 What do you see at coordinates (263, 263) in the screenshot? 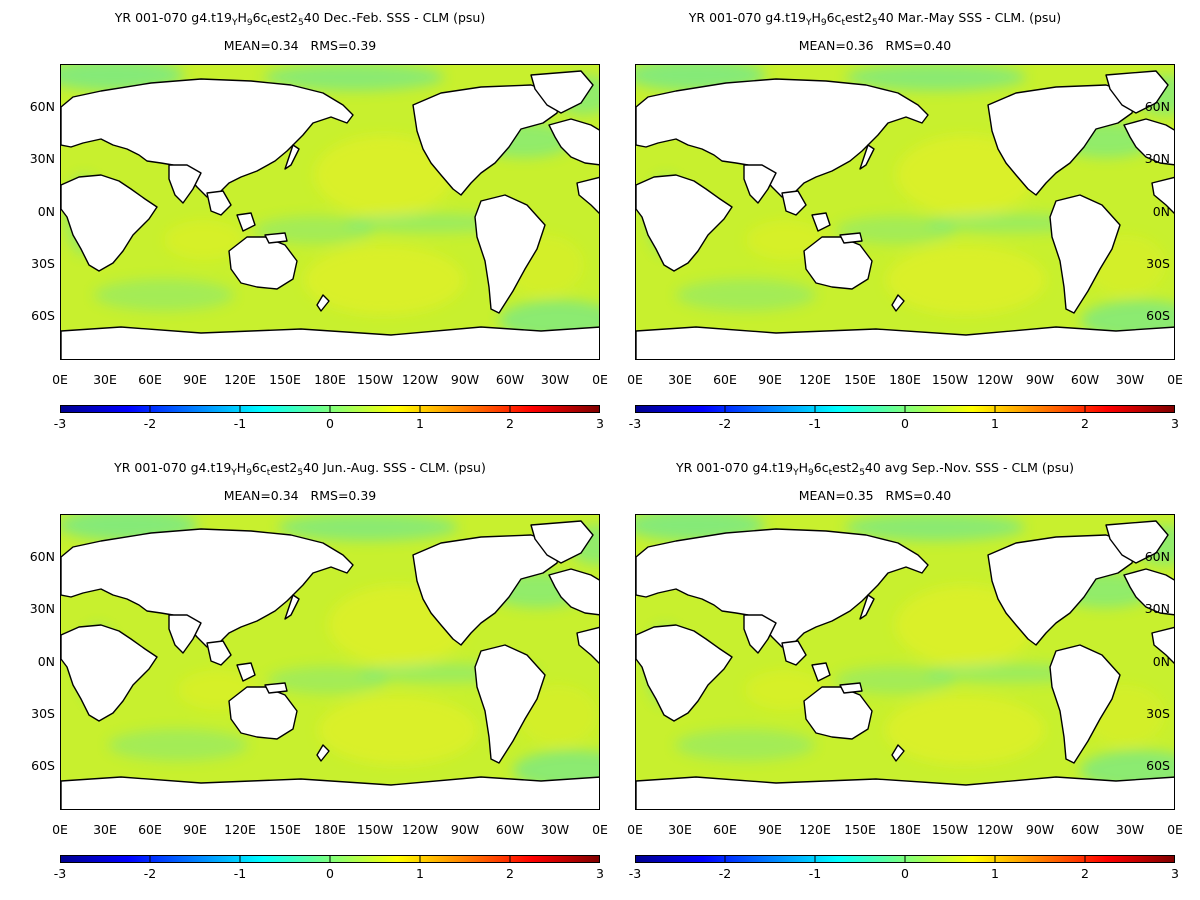
I see `land-australia` at bounding box center [263, 263].